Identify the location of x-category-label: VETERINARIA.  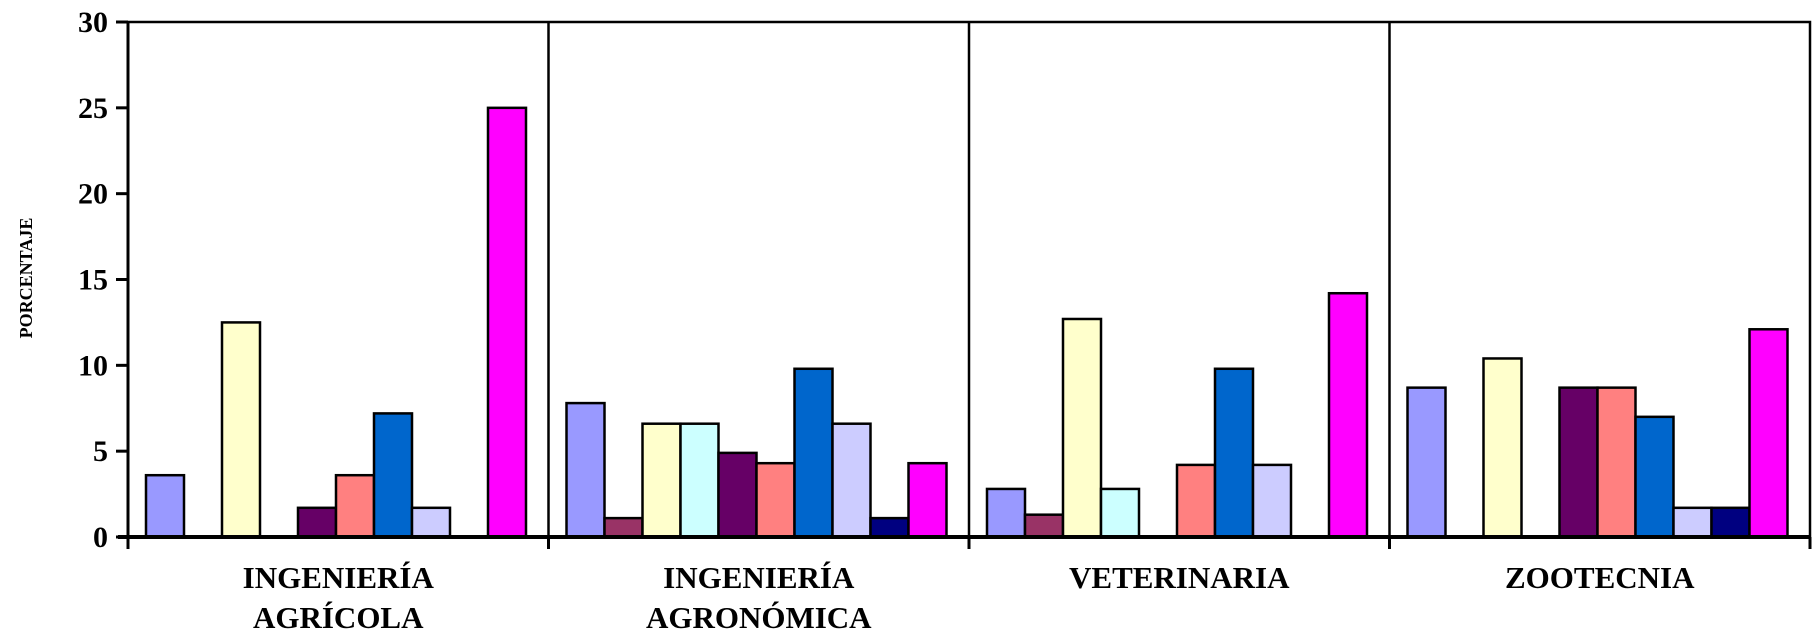
(1179, 577).